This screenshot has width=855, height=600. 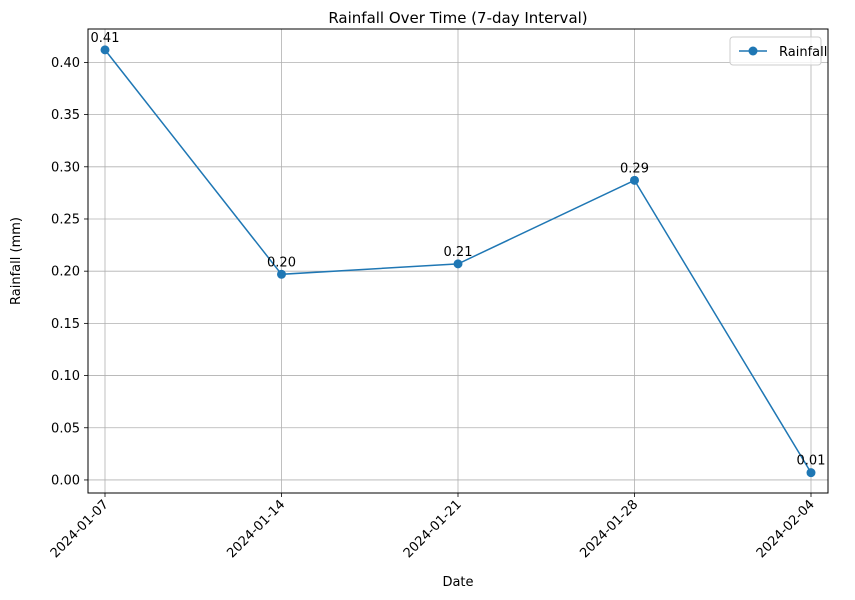 I want to click on data-label: 0.41, so click(x=105, y=38).